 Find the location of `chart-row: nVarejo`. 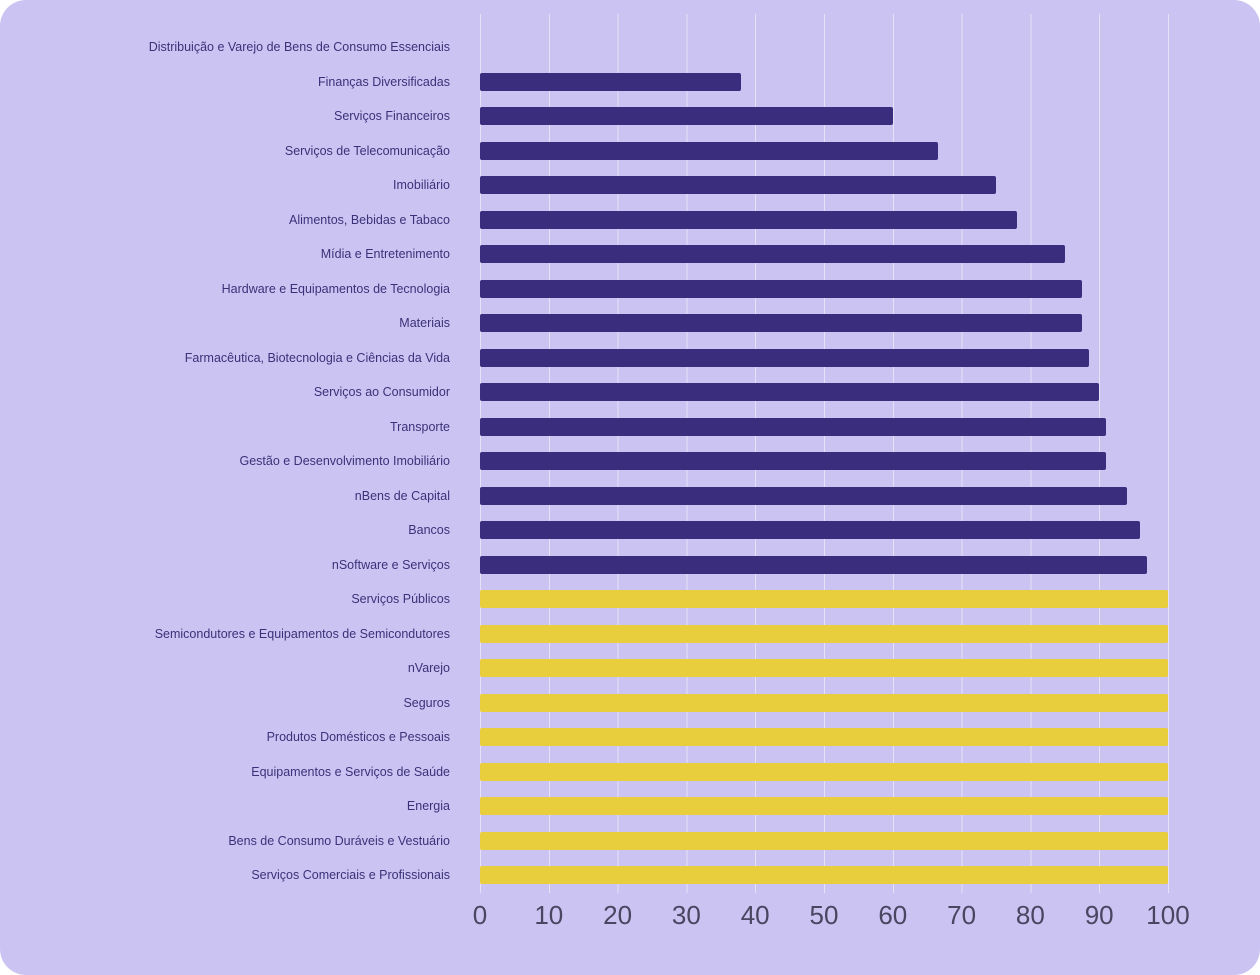

chart-row: nVarejo is located at coordinates (630, 668).